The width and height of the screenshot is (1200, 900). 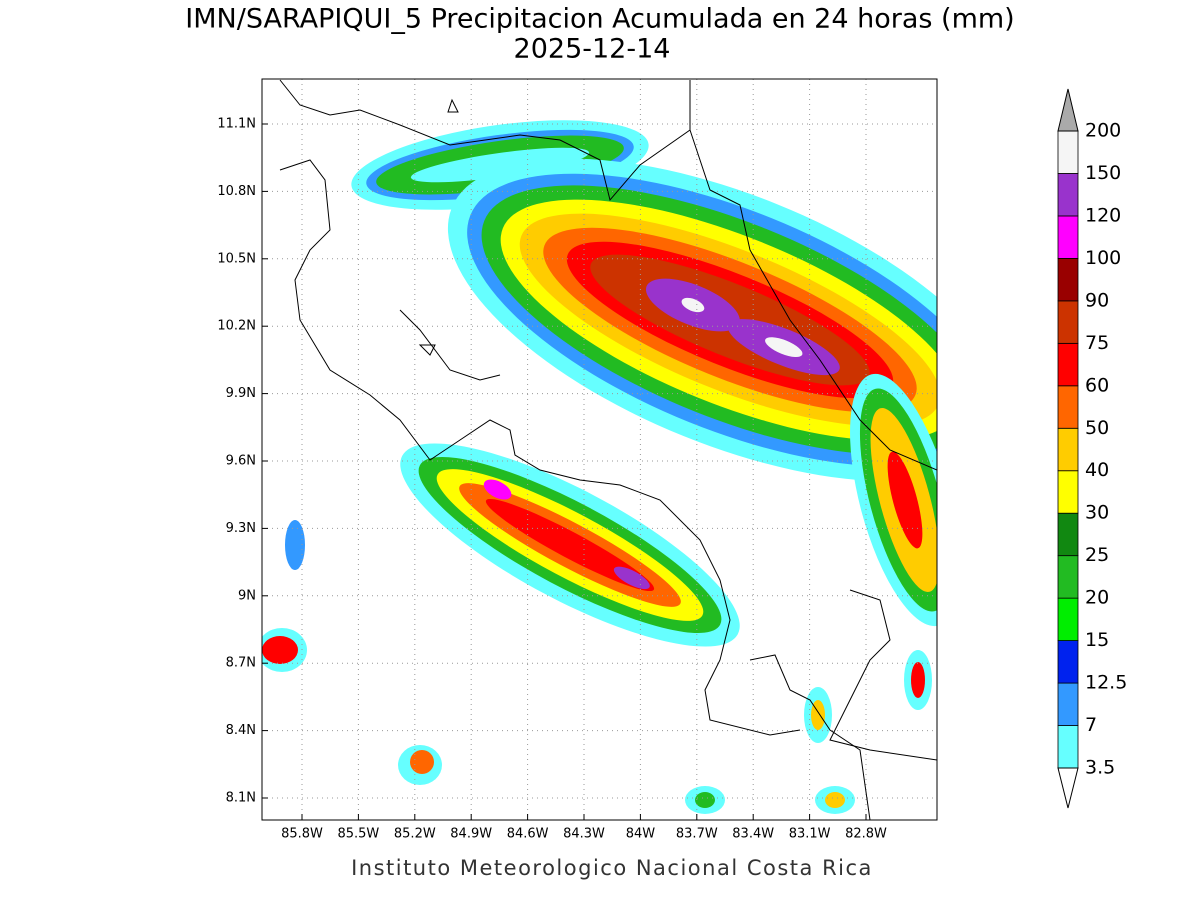 What do you see at coordinates (1103, 258) in the screenshot?
I see `colorbar-label: 100` at bounding box center [1103, 258].